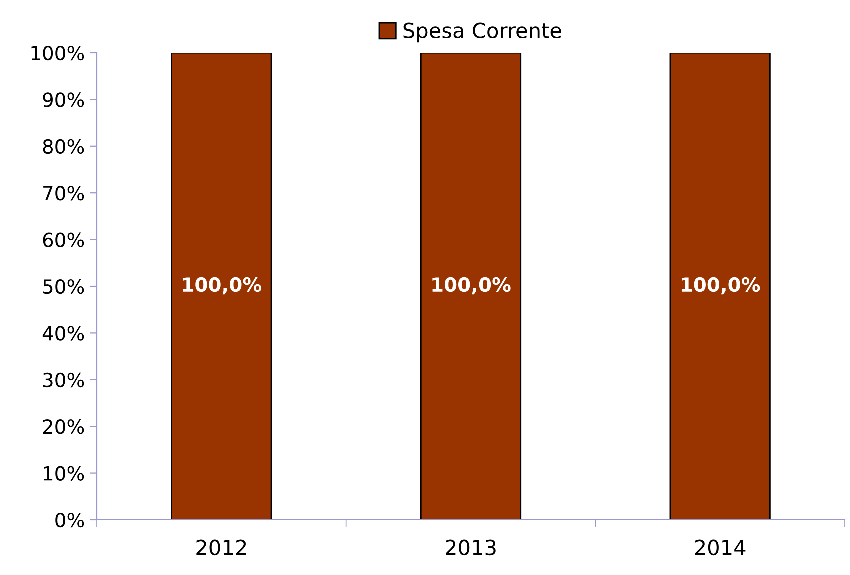 The width and height of the screenshot is (850, 575). What do you see at coordinates (63, 333) in the screenshot?
I see `y-tick-label: 40%` at bounding box center [63, 333].